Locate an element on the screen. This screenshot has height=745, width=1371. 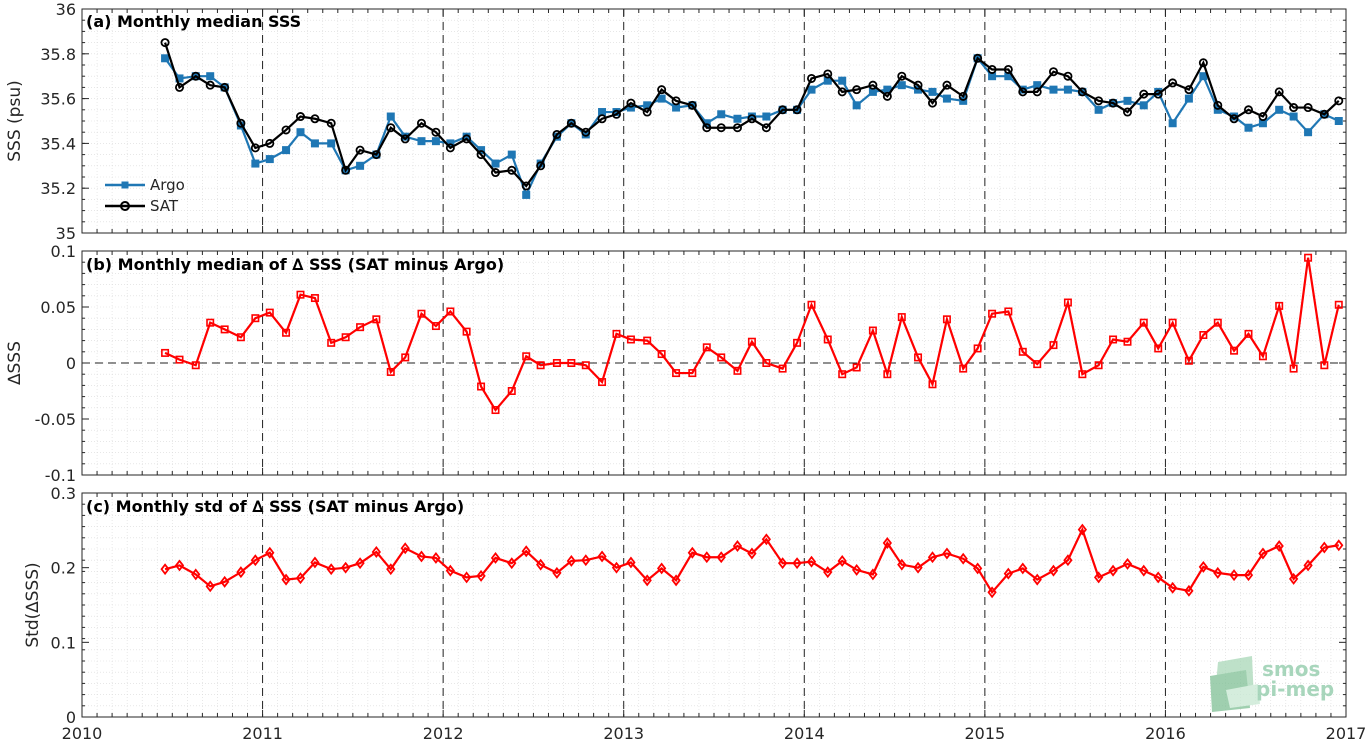
x-tick-label: 2013 is located at coordinates (623, 733).